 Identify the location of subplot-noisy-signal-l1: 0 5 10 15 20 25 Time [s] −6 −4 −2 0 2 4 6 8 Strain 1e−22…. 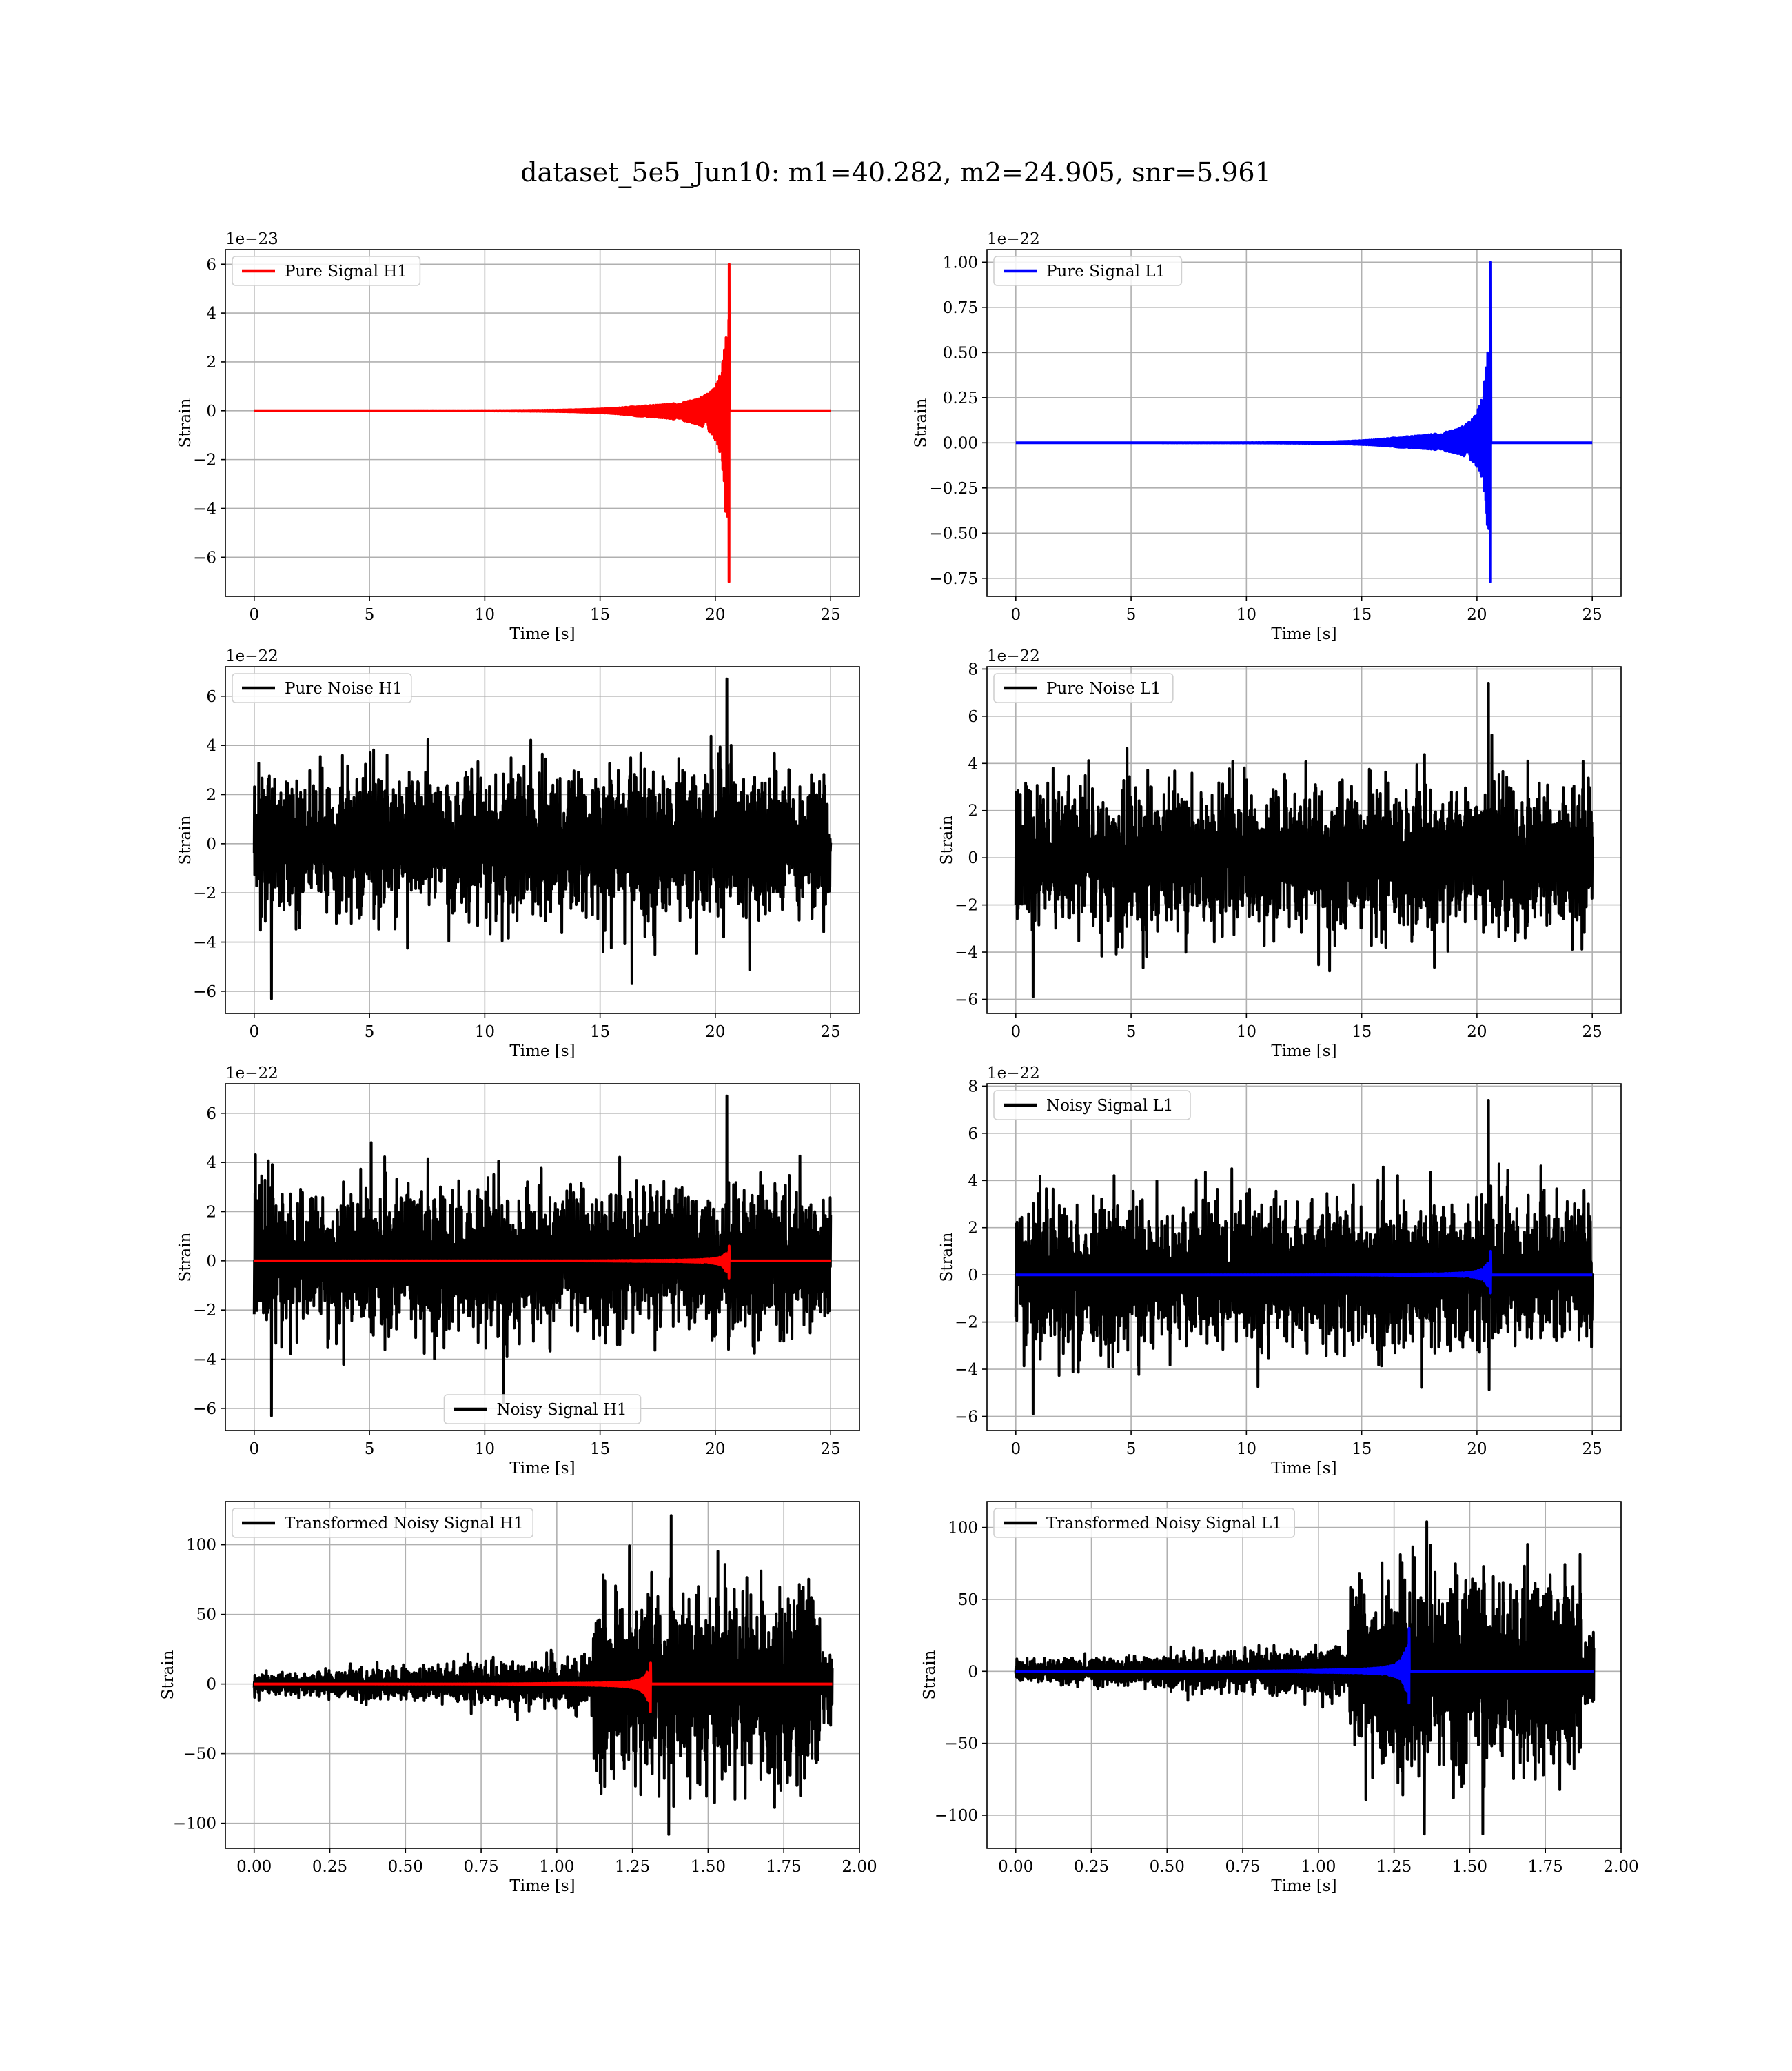
(1280, 1270).